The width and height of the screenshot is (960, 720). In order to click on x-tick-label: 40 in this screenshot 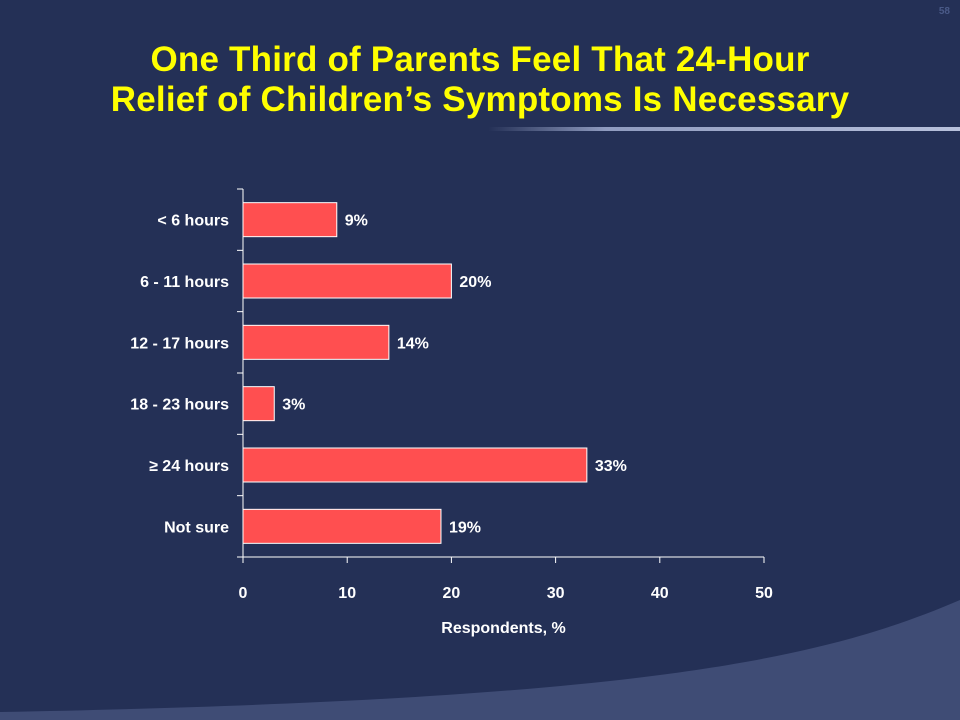, I will do `click(660, 593)`.